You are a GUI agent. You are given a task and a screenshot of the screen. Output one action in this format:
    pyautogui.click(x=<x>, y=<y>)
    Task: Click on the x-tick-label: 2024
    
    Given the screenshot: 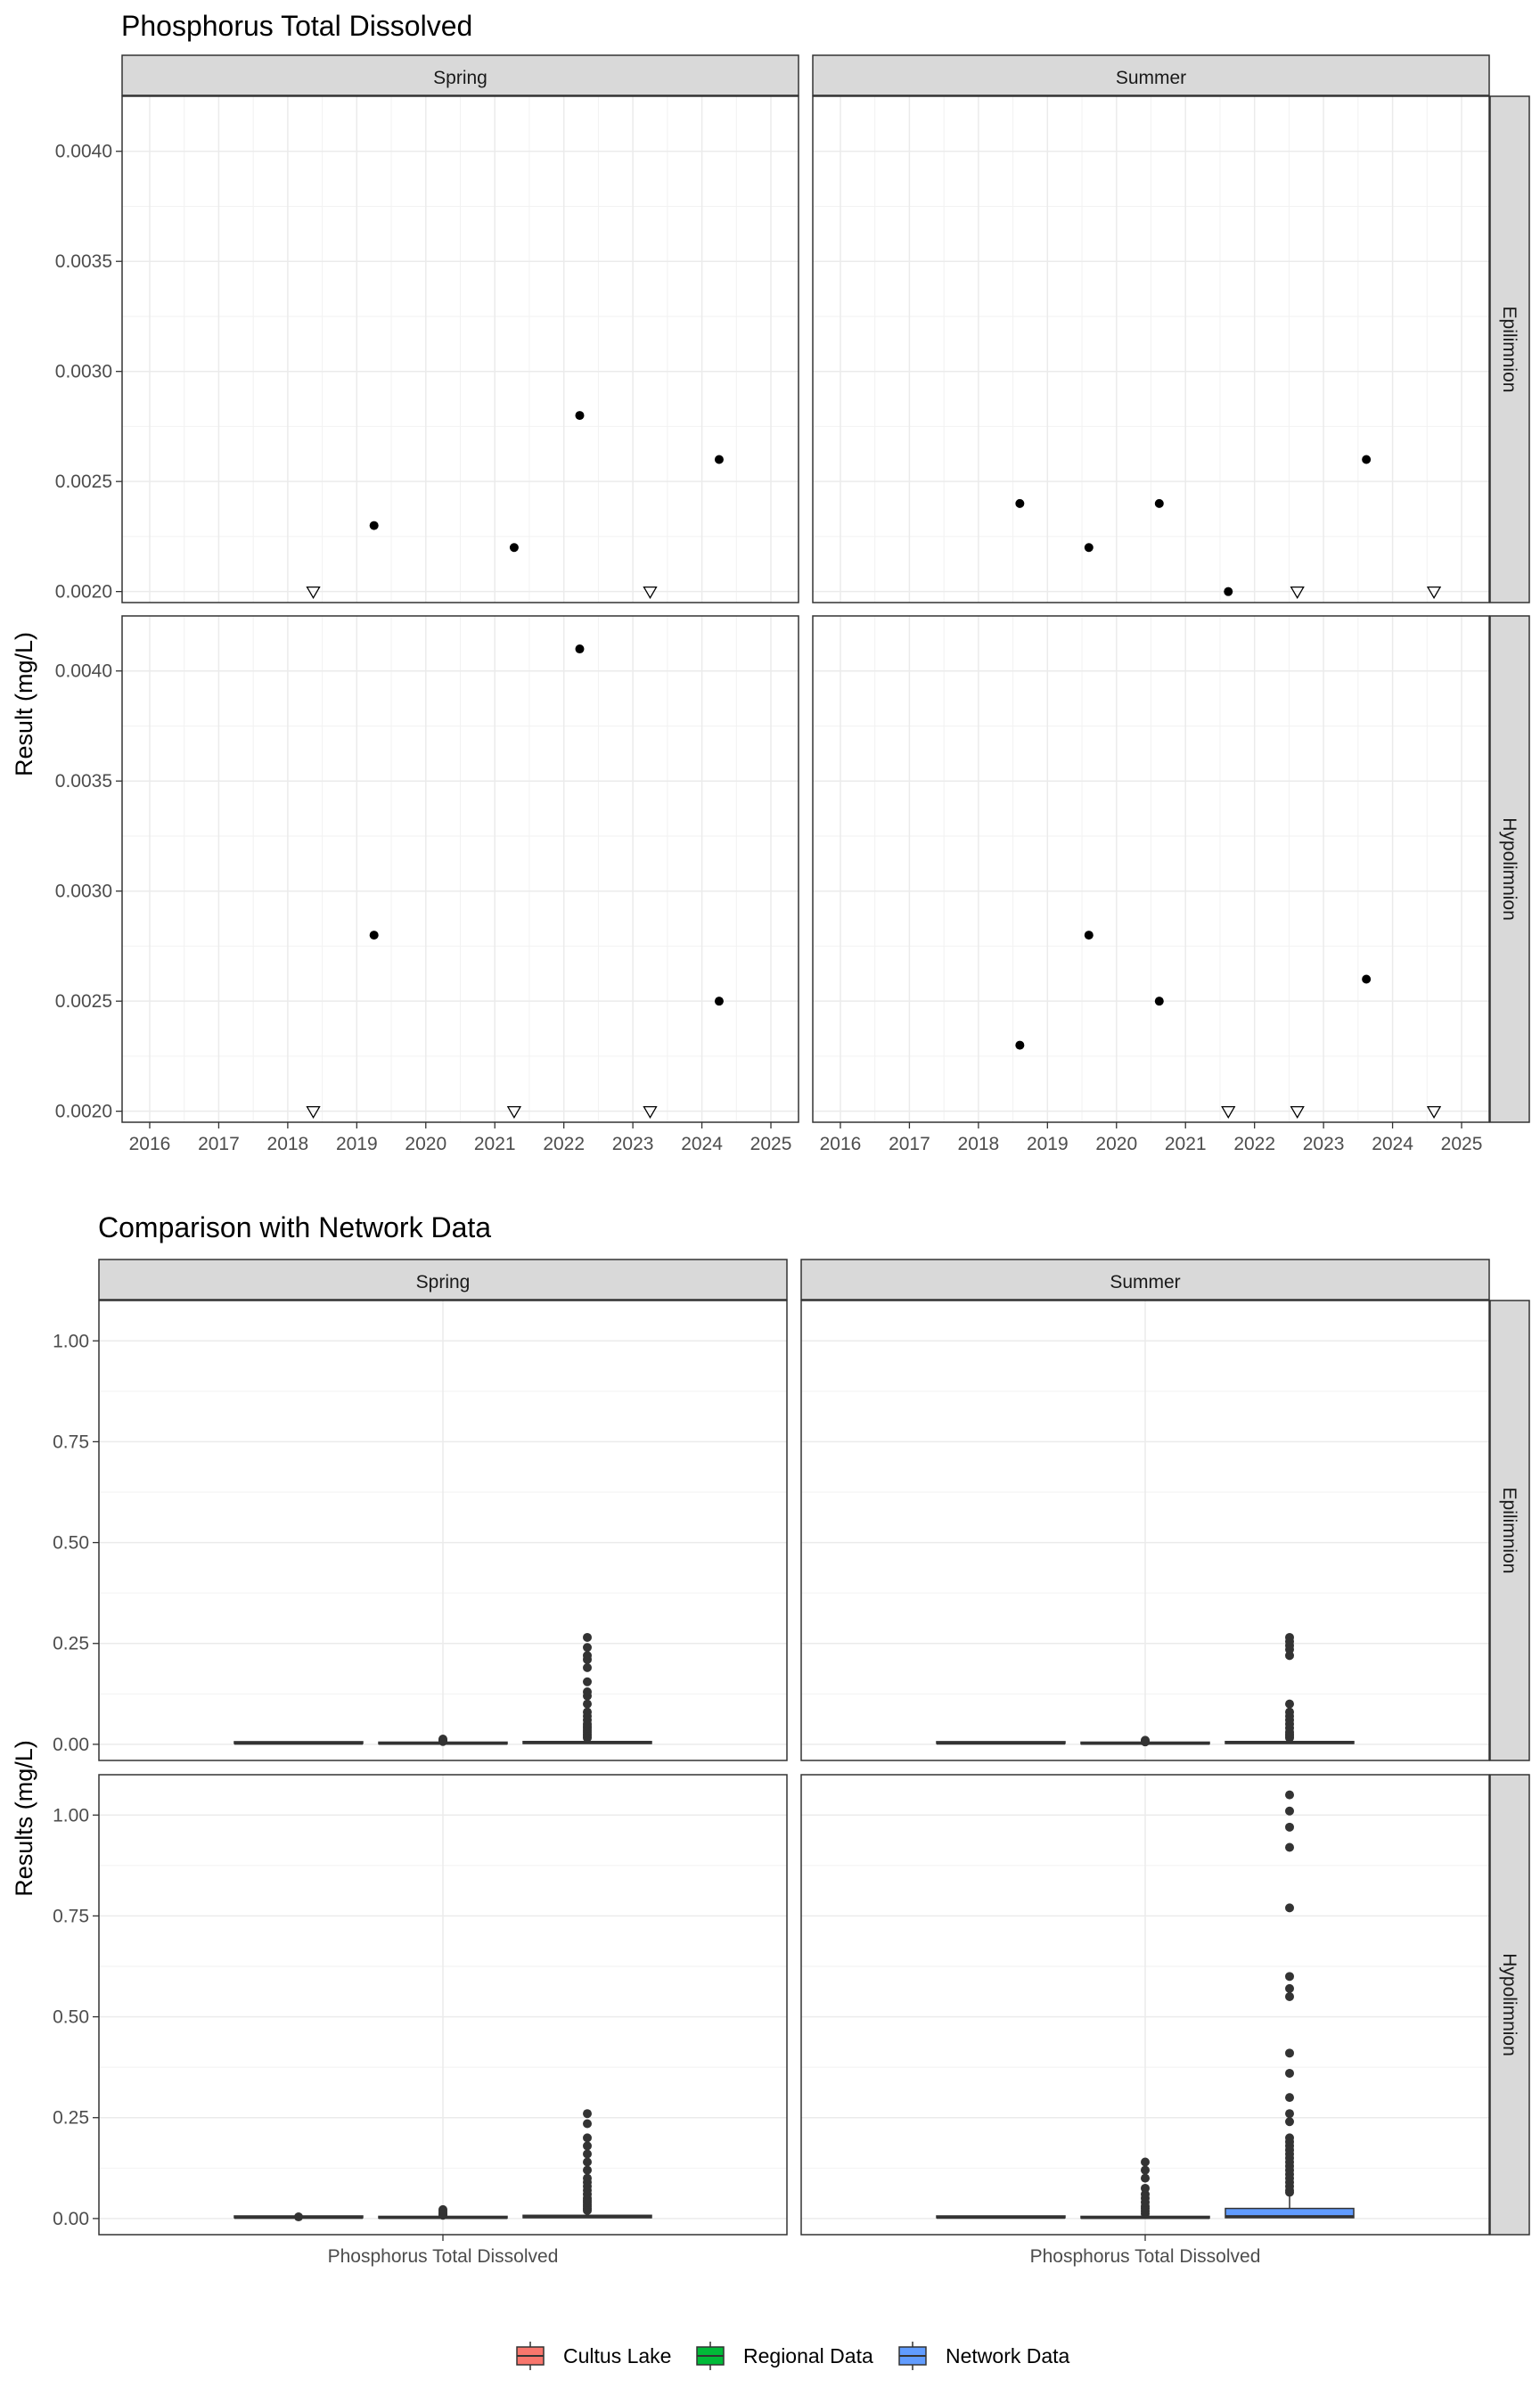 What is the action you would take?
    pyautogui.click(x=702, y=1144)
    